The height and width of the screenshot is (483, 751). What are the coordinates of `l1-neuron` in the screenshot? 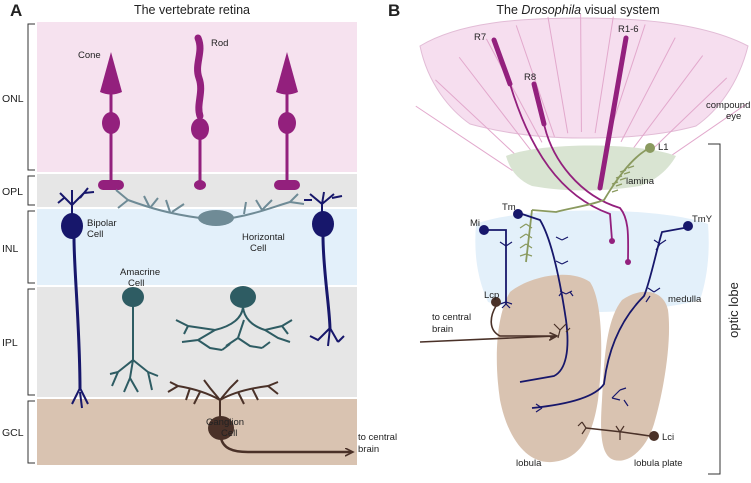 It's located at (593, 178).